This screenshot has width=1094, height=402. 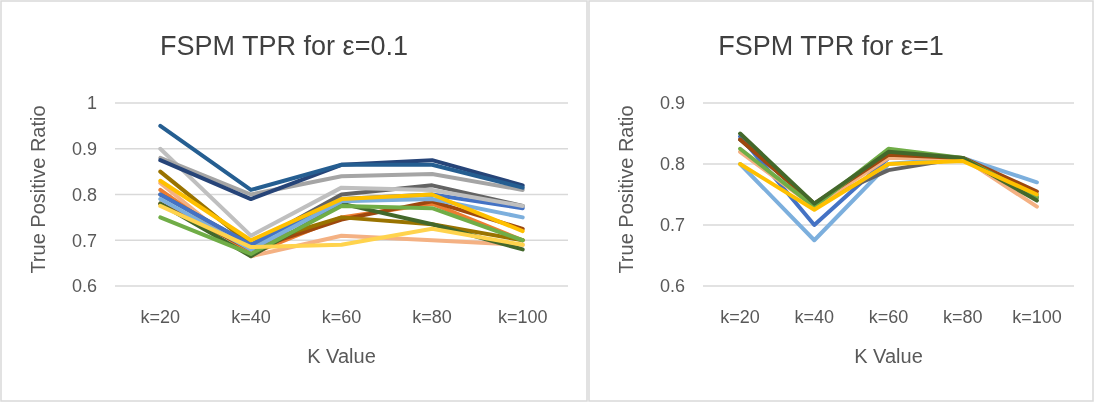 I want to click on chart-title: FSPM TPR for ε=0.1, so click(x=284, y=46).